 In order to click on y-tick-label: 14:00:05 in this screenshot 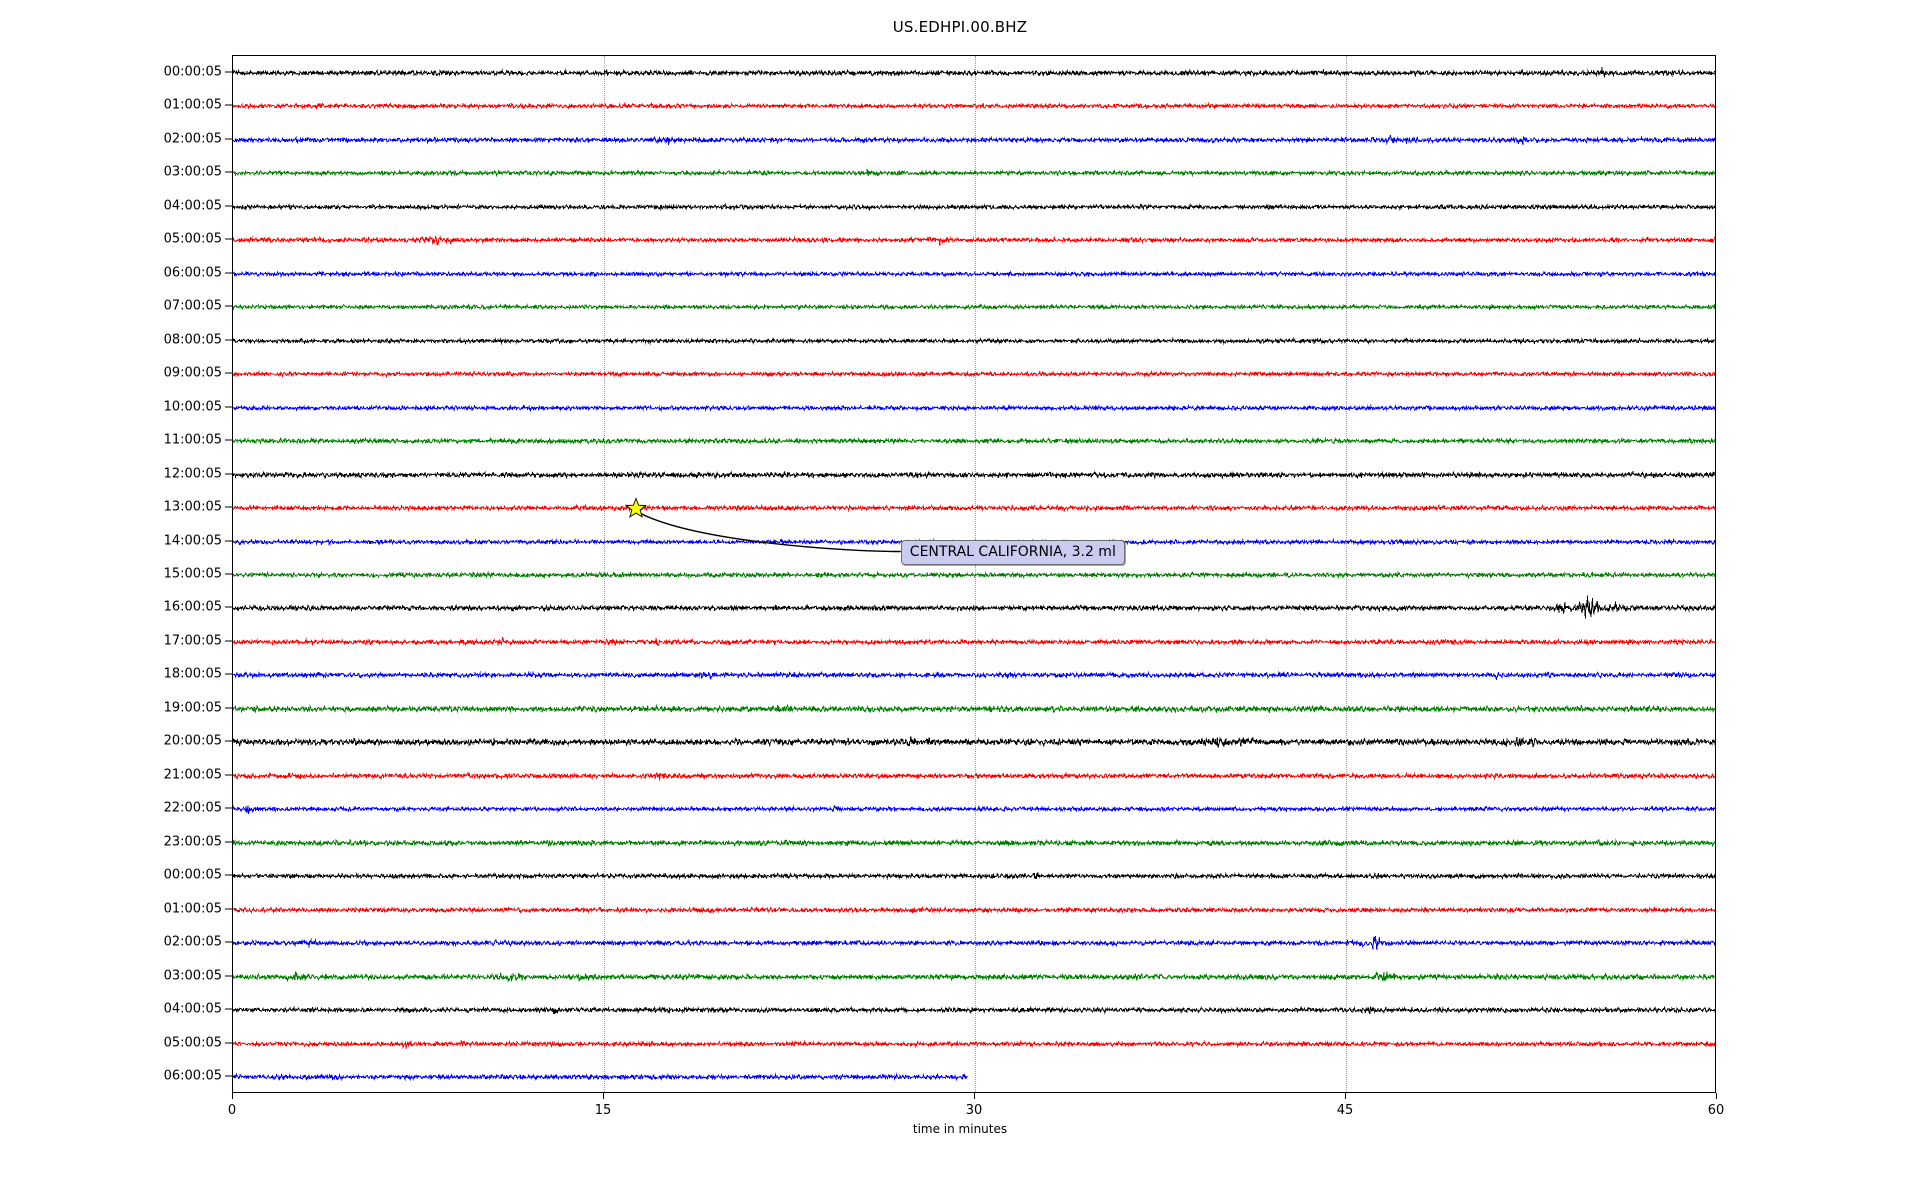, I will do `click(192, 541)`.